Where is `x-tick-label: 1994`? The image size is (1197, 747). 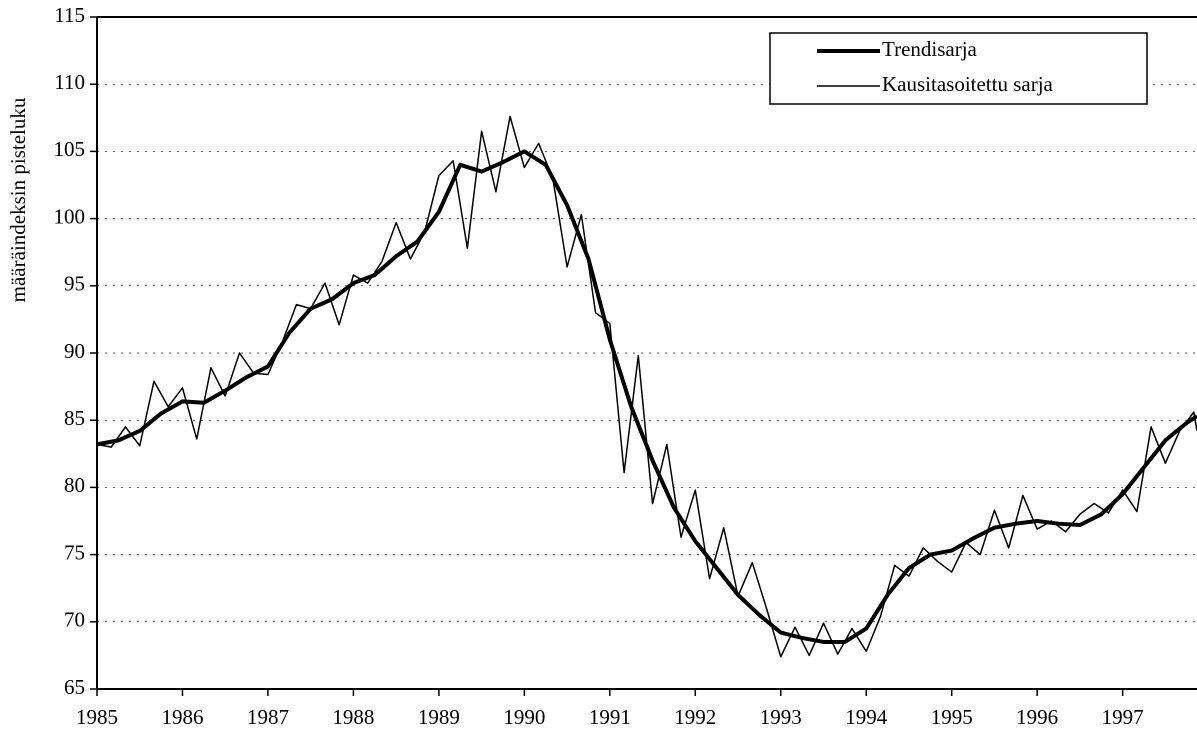 x-tick-label: 1994 is located at coordinates (866, 717).